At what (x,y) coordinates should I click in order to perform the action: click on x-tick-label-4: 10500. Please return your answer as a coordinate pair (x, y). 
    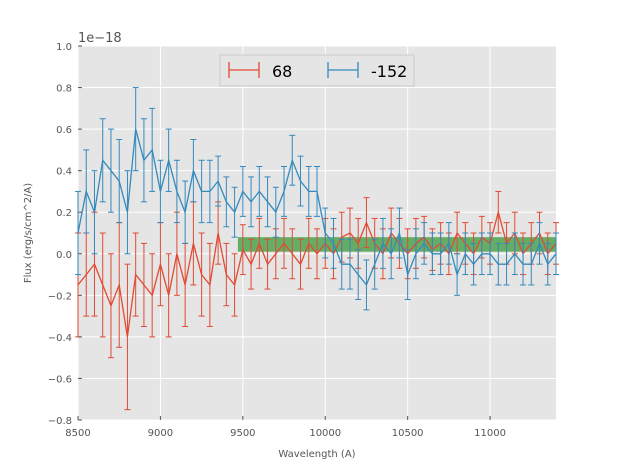
    Looking at the image, I should click on (408, 433).